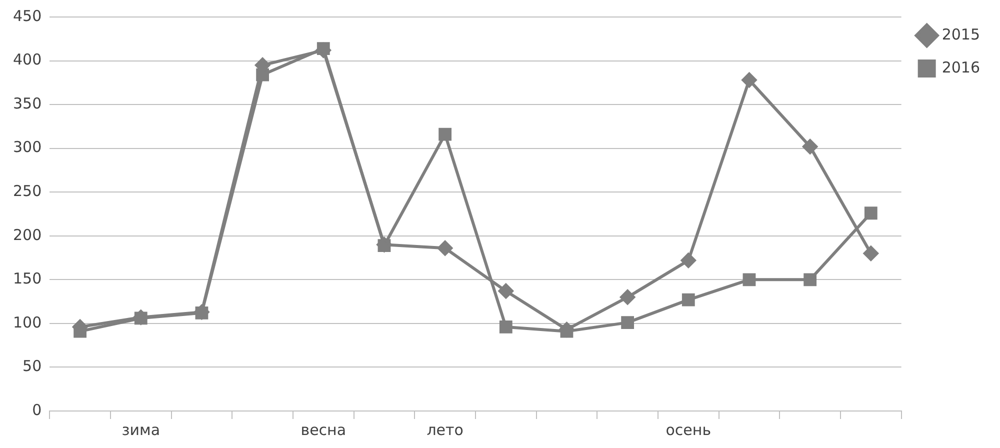 This screenshot has height=448, width=1000. I want to click on y-tick-label: 350, so click(27, 103).